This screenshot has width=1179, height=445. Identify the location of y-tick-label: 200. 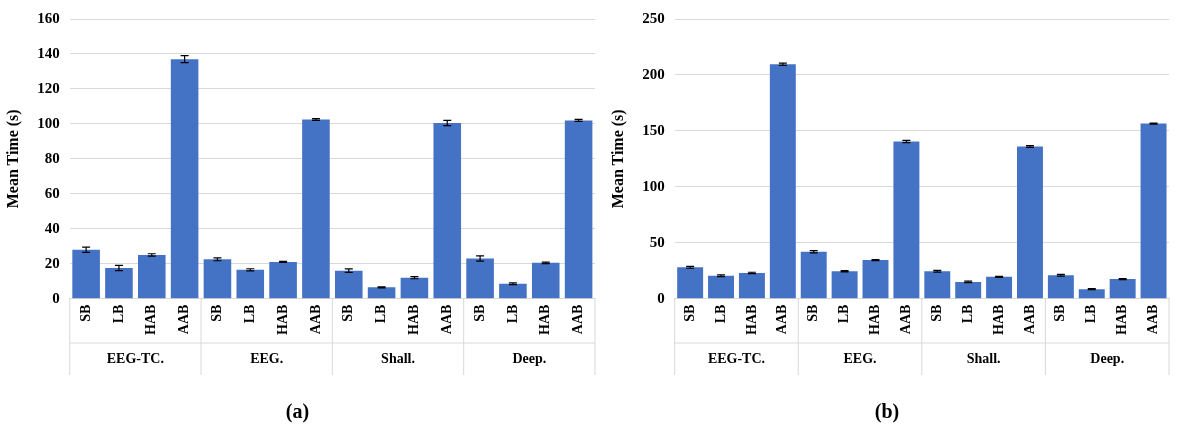
(653, 73).